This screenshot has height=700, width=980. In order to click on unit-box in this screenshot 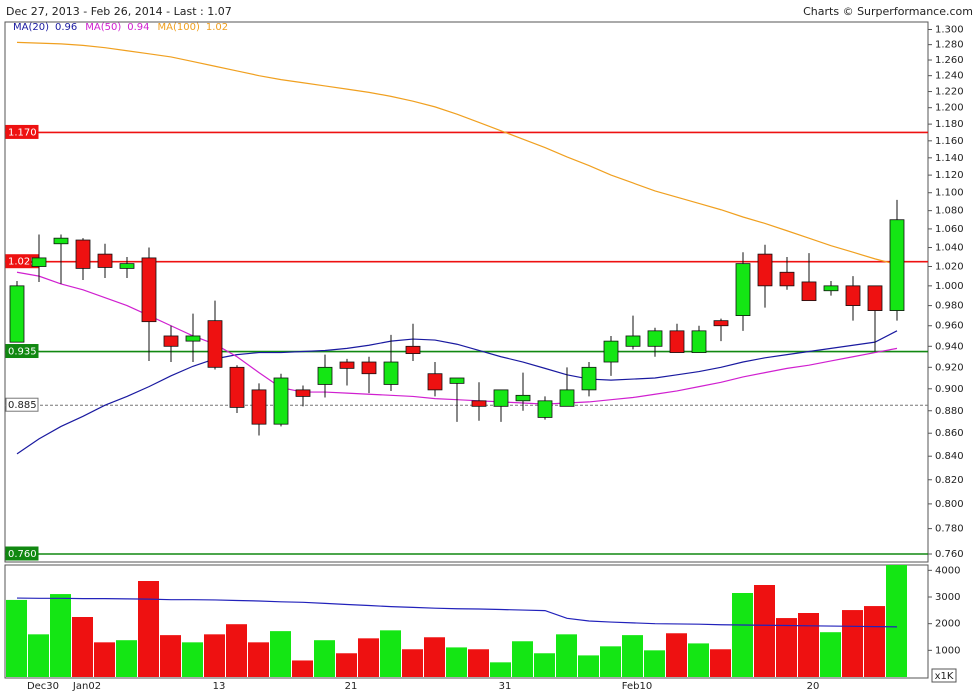, I will do `click(944, 675)`.